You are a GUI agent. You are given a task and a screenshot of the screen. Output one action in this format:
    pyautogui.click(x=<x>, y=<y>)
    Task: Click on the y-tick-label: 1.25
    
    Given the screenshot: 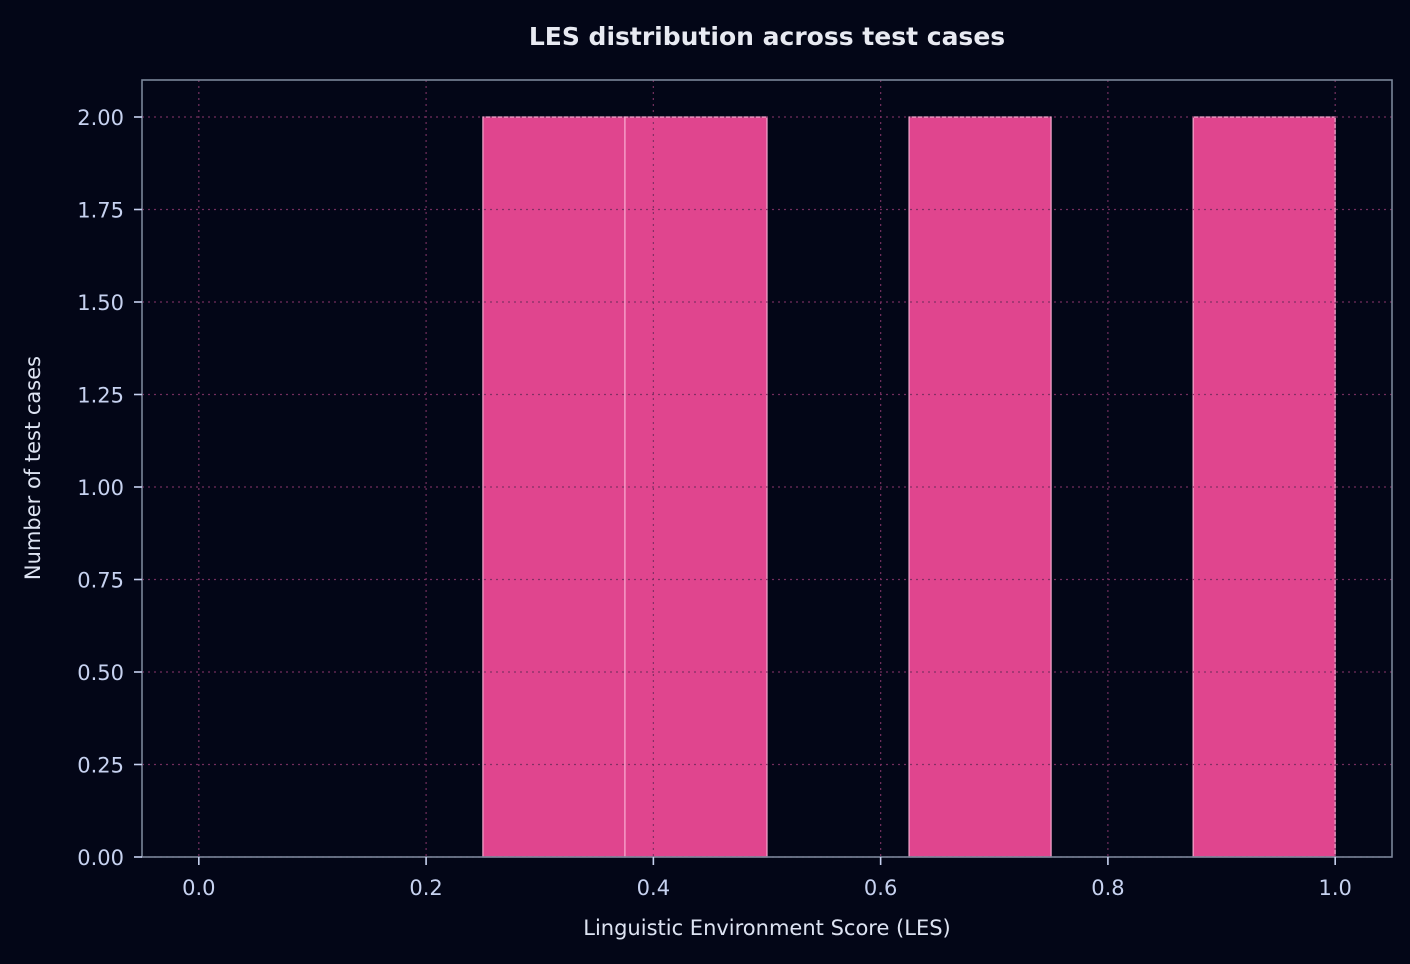 What is the action you would take?
    pyautogui.click(x=100, y=396)
    